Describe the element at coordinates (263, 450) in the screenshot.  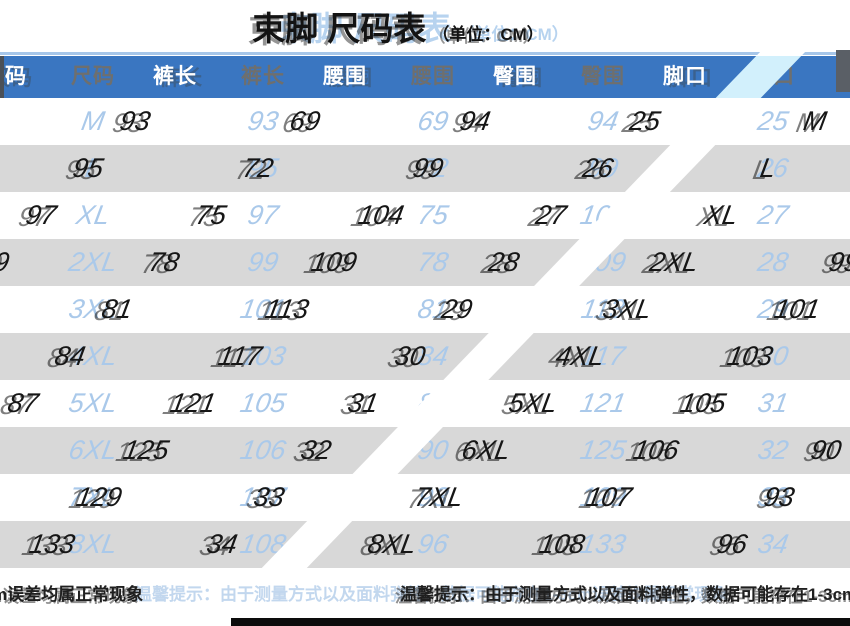
I see `ghost-cell: 106` at that location.